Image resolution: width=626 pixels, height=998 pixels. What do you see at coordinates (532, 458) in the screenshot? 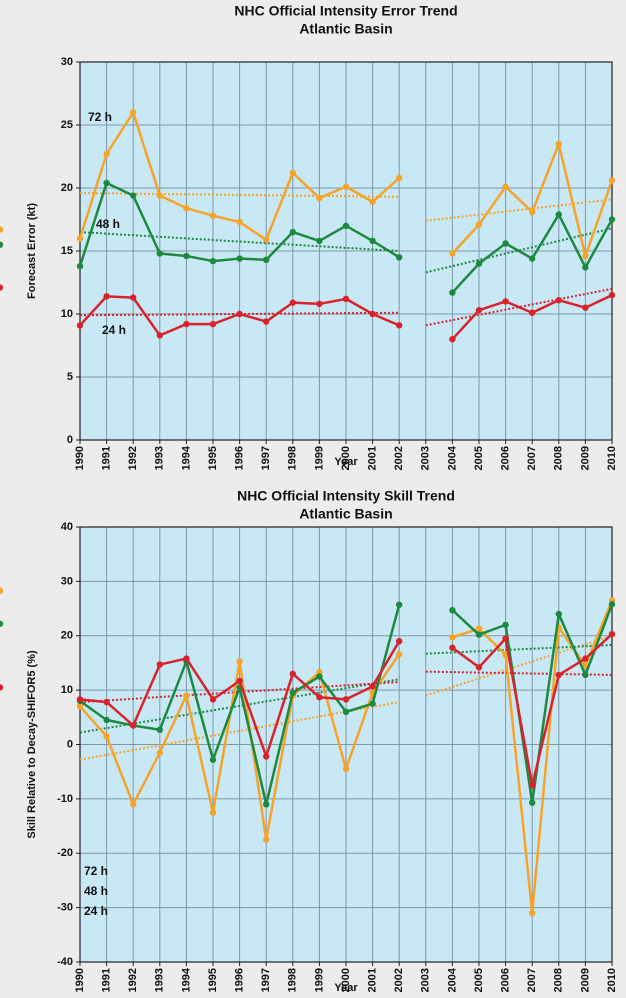
I see `x-tick-label: 2007` at bounding box center [532, 458].